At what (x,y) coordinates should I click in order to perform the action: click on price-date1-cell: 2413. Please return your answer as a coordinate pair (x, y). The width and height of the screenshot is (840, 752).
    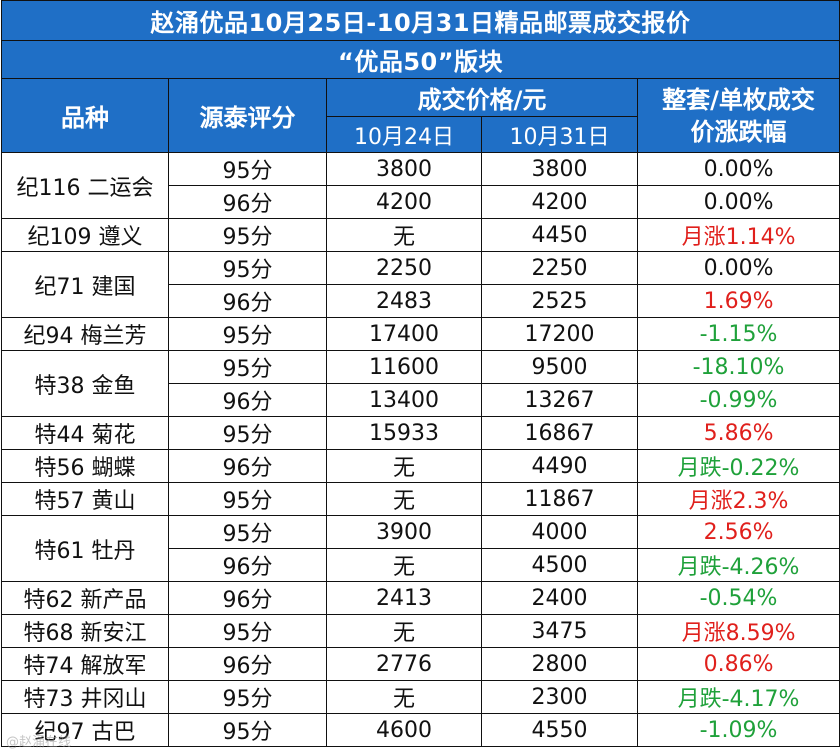
    Looking at the image, I should click on (404, 598).